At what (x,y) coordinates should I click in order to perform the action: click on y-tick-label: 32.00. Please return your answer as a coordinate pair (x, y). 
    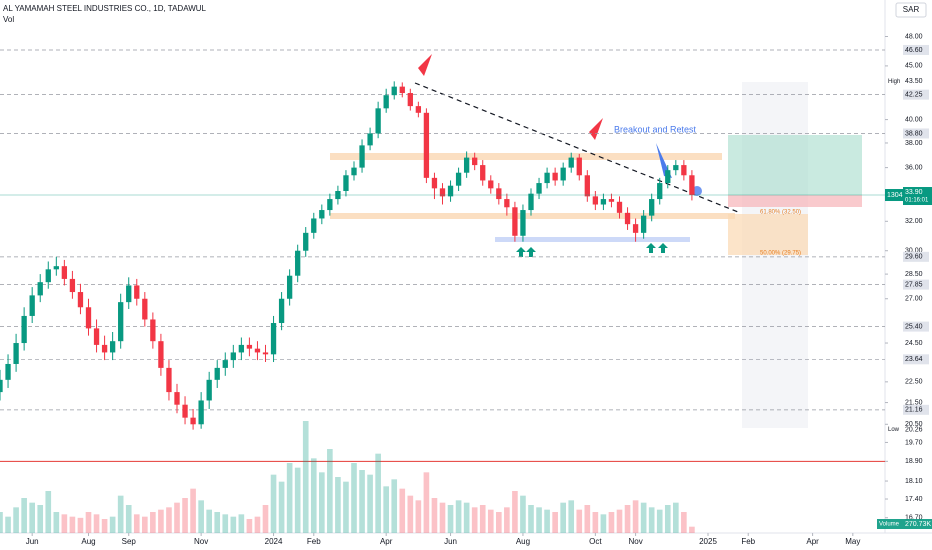
    Looking at the image, I should click on (914, 221).